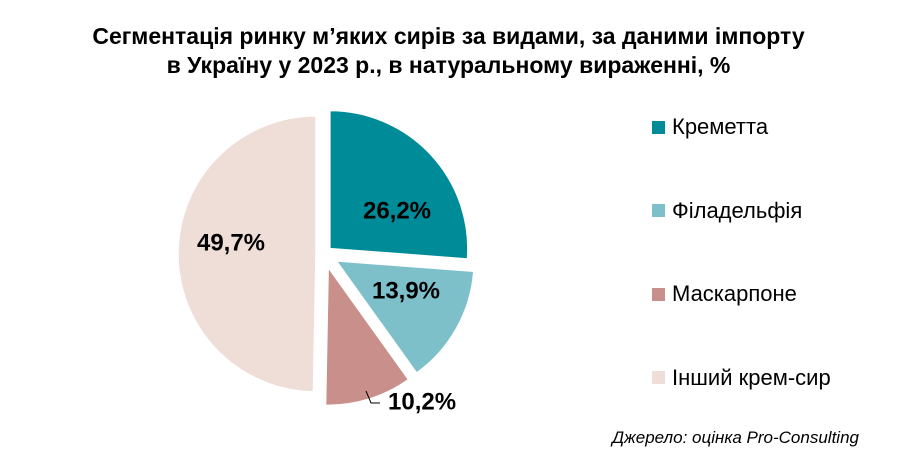  Describe the element at coordinates (397, 210) in the screenshot. I see `data-label-0: 26,2%` at that location.